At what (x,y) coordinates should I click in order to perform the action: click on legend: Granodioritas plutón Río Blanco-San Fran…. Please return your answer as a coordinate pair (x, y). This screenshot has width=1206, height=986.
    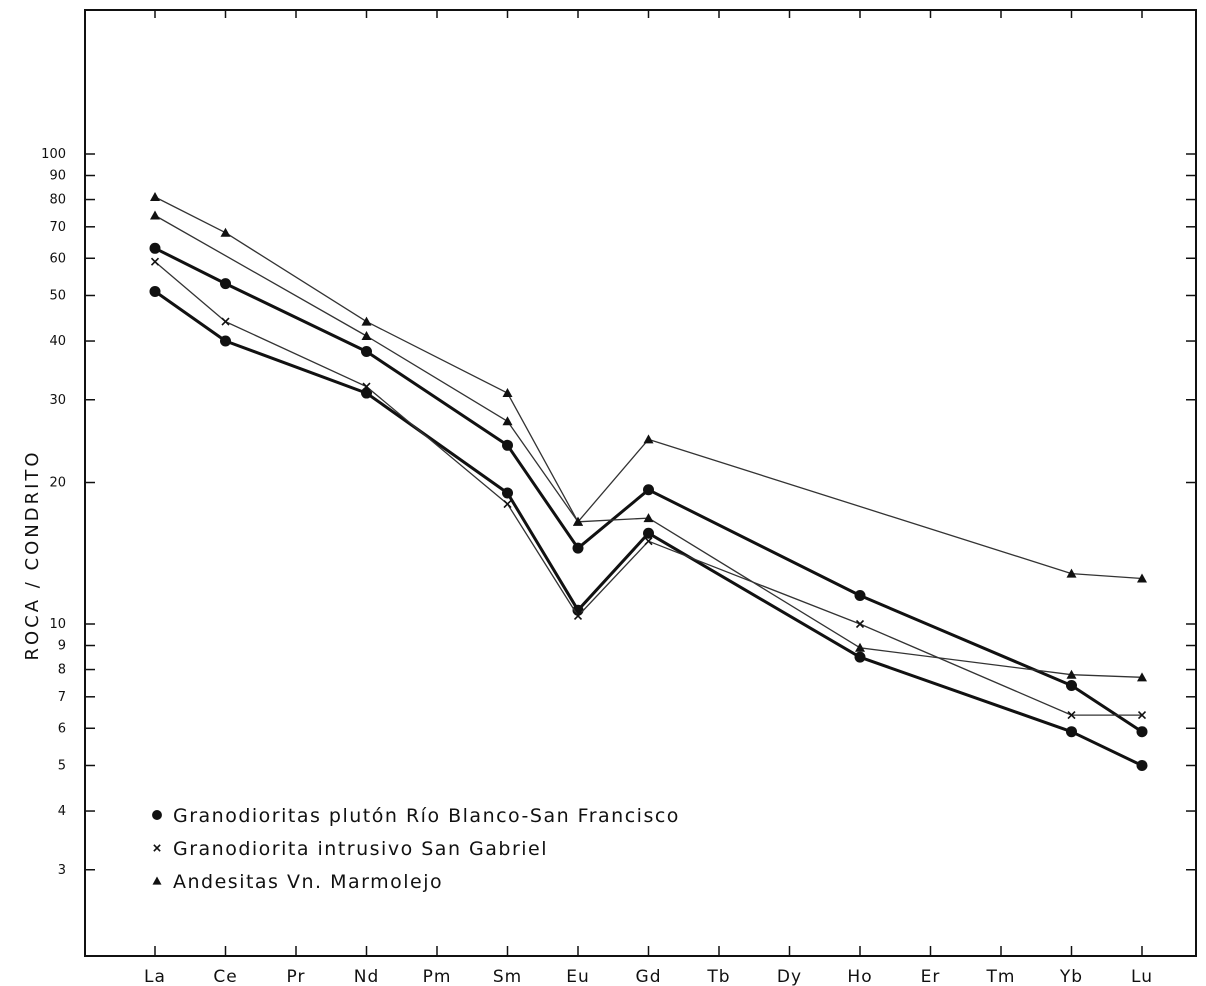
    Looking at the image, I should click on (416, 849).